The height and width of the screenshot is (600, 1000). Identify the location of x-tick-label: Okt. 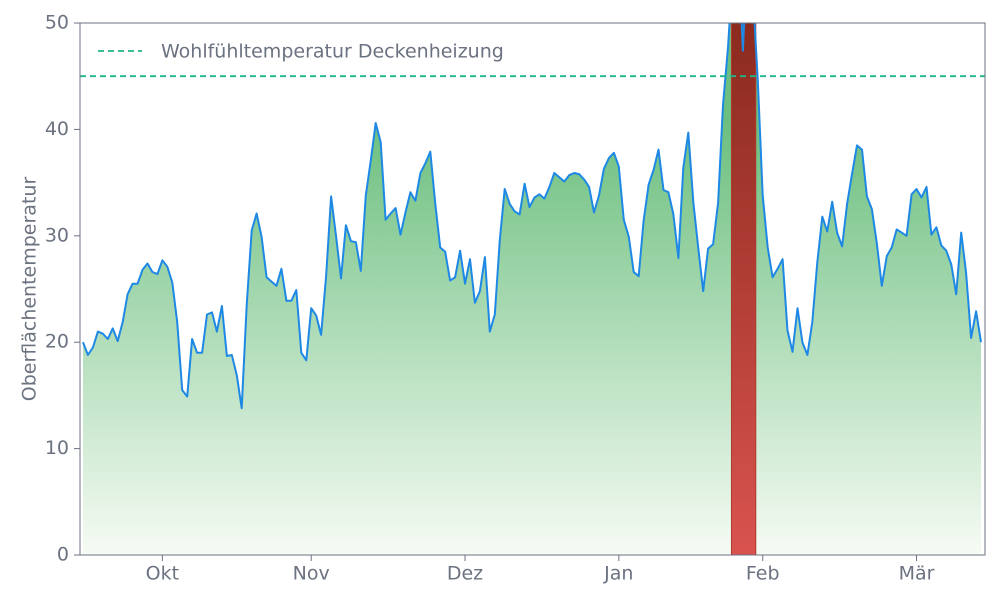
(162, 574).